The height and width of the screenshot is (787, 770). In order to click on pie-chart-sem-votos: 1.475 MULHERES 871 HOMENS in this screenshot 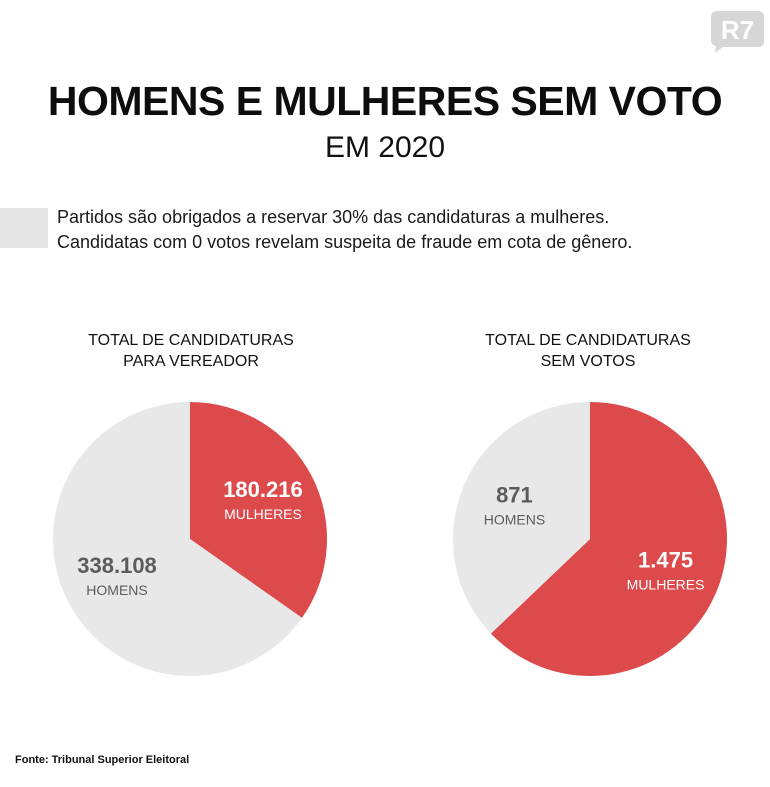, I will do `click(590, 539)`.